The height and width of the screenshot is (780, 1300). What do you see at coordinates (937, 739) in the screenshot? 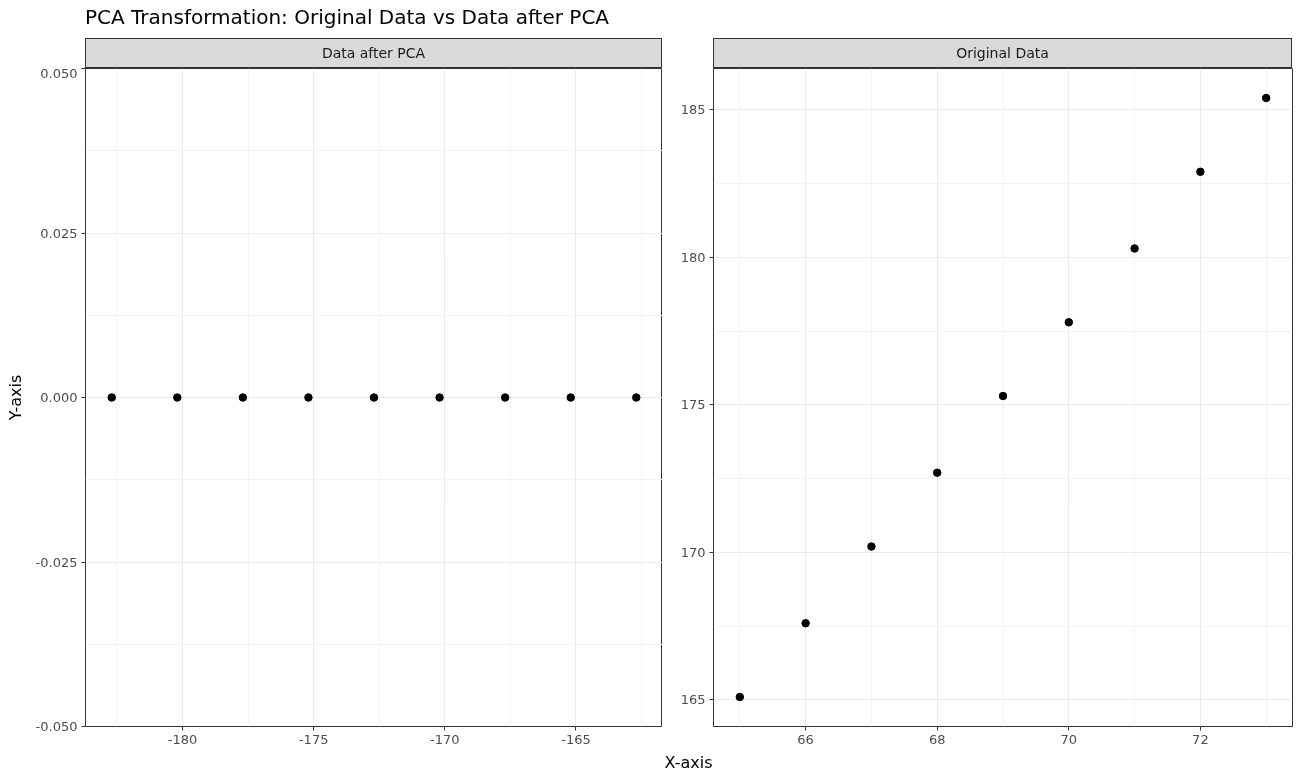
I see `x-tick-label: 68` at bounding box center [937, 739].